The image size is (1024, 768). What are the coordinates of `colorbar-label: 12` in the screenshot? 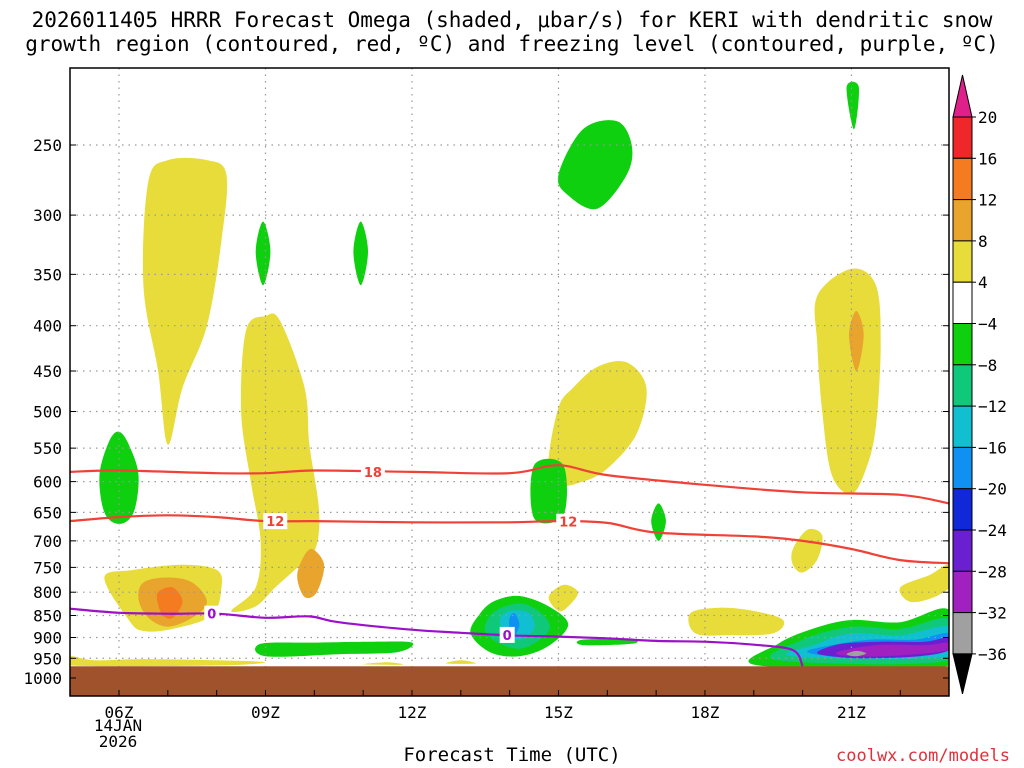 It's located at (987, 200).